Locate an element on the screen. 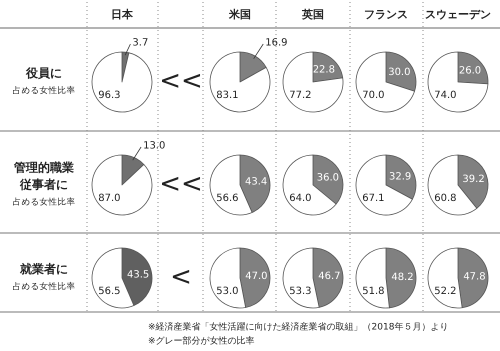 The image size is (500, 351). text: スウェーデン is located at coordinates (458, 15).